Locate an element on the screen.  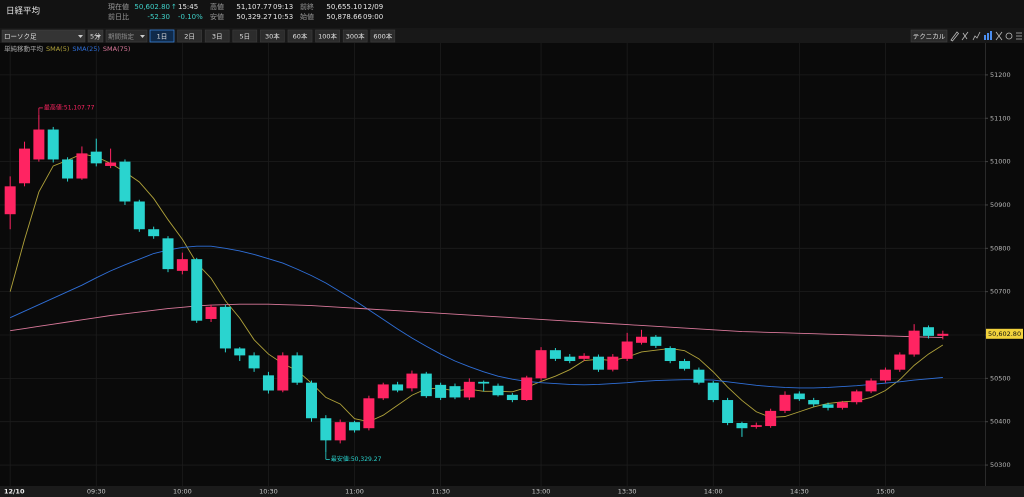
y-tick-label: 50900 is located at coordinates (1000, 205).